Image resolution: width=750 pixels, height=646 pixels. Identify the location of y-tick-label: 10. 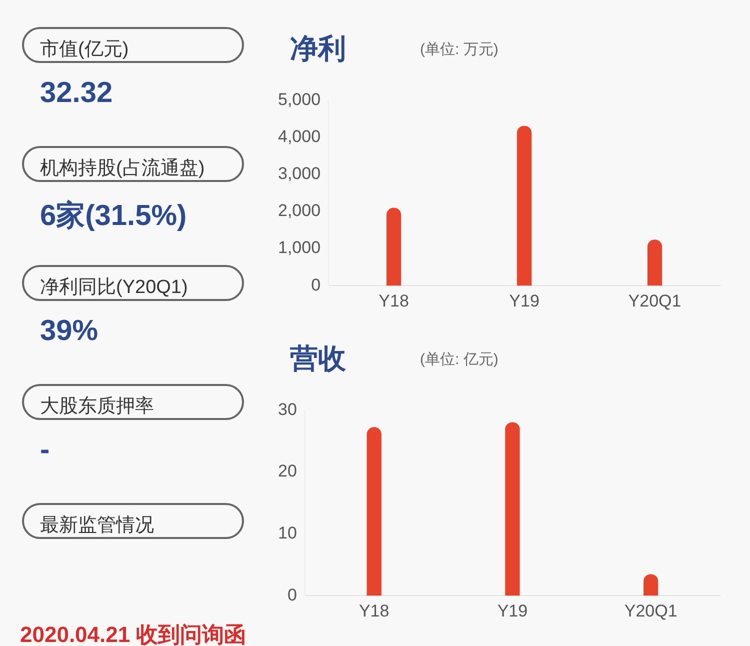
(287, 532).